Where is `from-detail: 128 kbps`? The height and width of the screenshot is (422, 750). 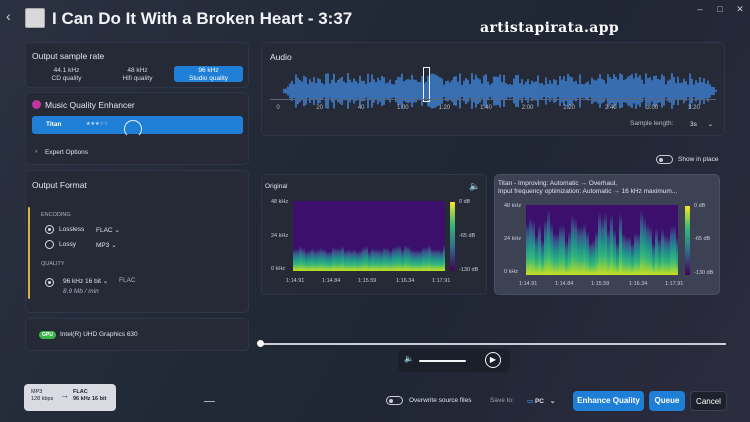 from-detail: 128 kbps is located at coordinates (42, 399).